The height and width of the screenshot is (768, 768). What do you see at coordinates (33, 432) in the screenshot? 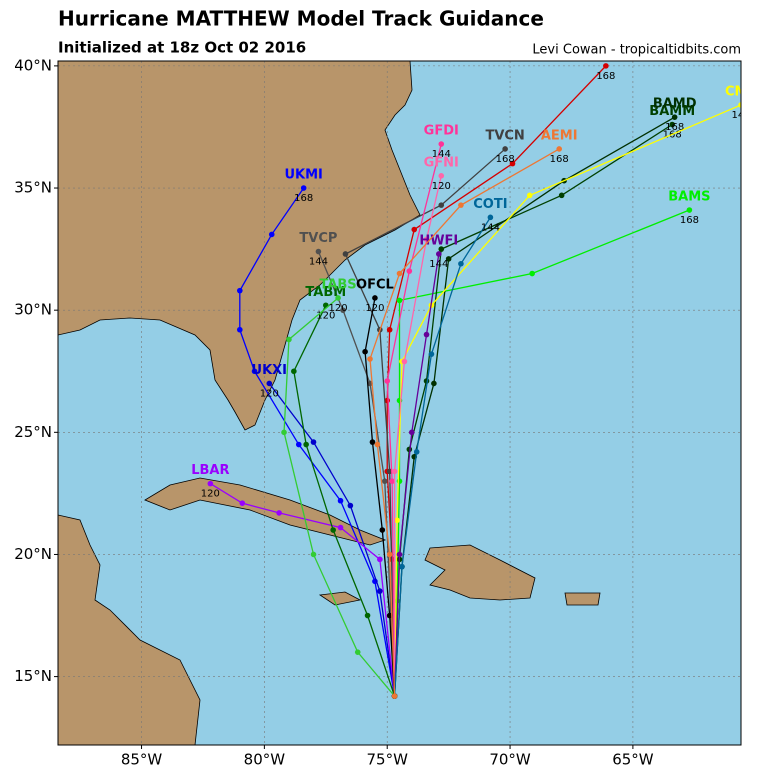
I see `y-tick-label: 25°N` at bounding box center [33, 432].